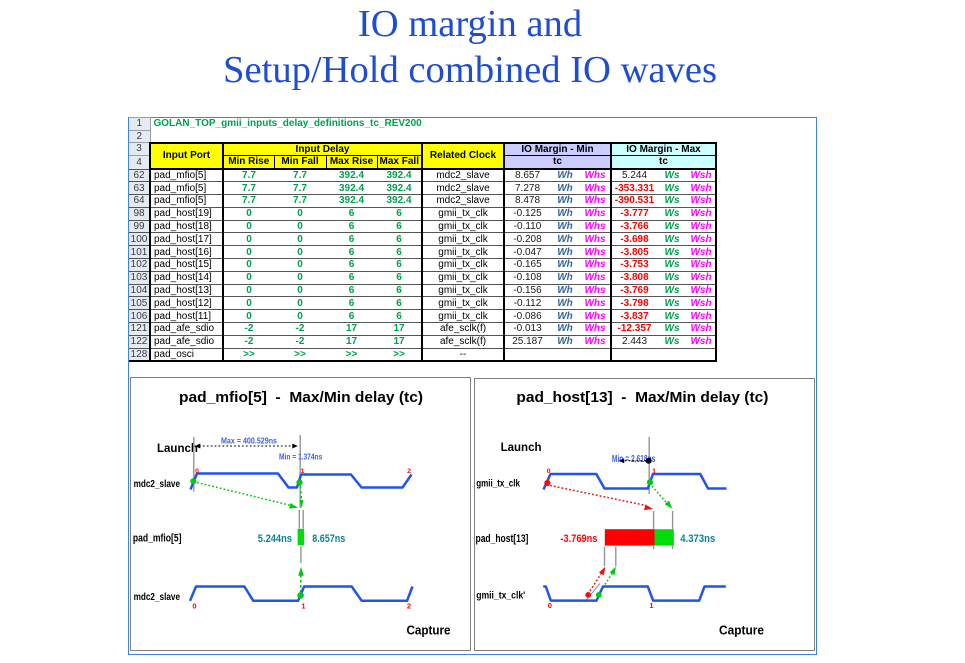 The width and height of the screenshot is (965, 663). I want to click on svg-text: pad_mfio[5], so click(157, 539).